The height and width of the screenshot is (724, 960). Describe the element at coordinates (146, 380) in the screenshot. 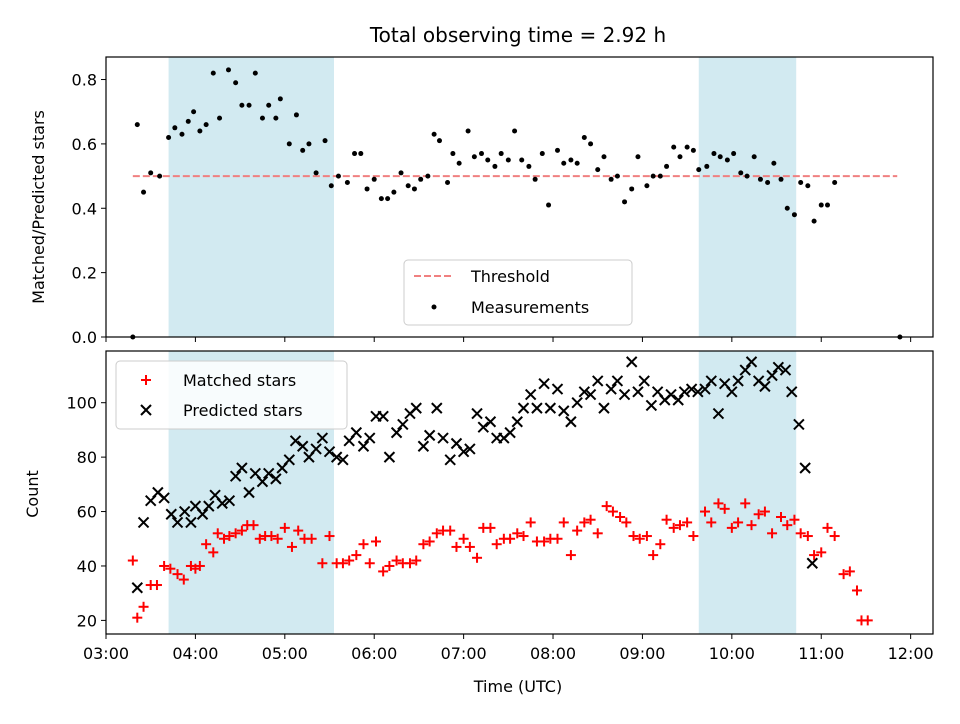

I see `legend-matched-swatch` at that location.